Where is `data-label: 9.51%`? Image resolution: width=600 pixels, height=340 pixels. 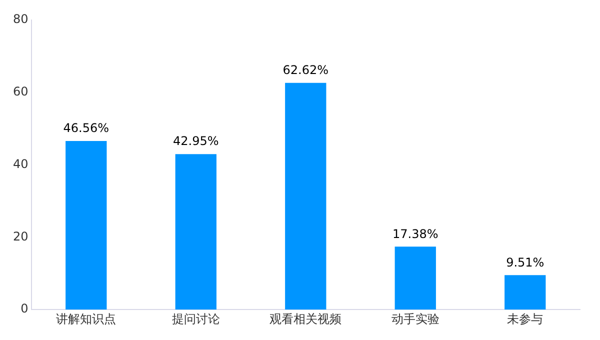 data-label: 9.51% is located at coordinates (525, 262).